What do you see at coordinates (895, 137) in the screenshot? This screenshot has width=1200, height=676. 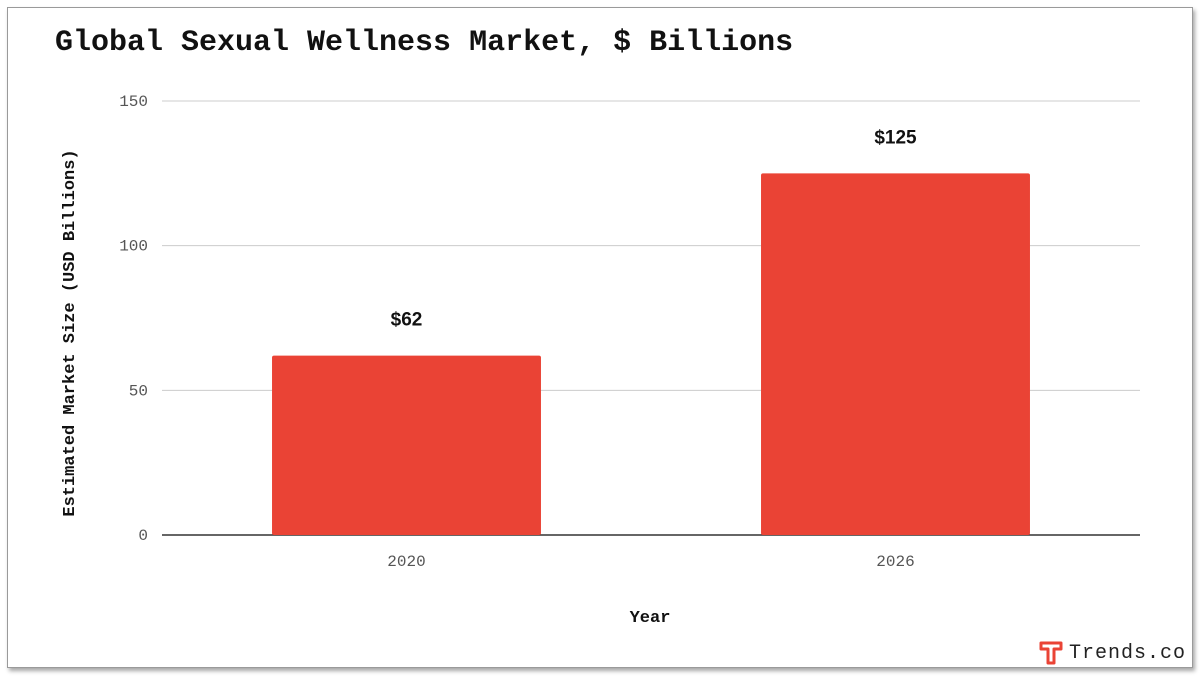 I see `data-label-2026: $125` at bounding box center [895, 137].